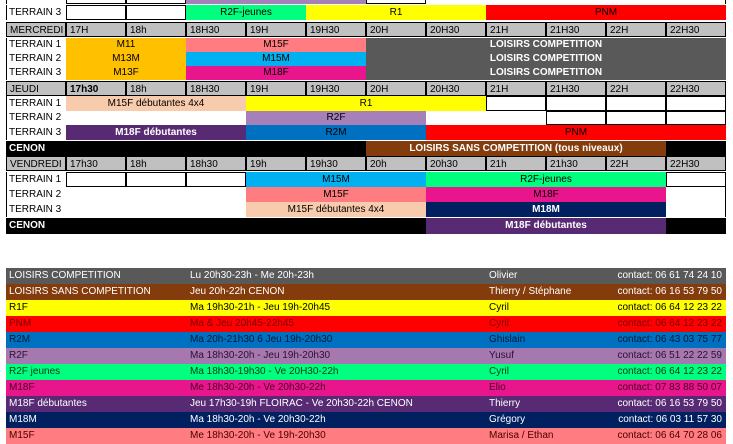 The width and height of the screenshot is (733, 444). Describe the element at coordinates (497, 387) in the screenshot. I see `legend-coach: Elio` at that location.